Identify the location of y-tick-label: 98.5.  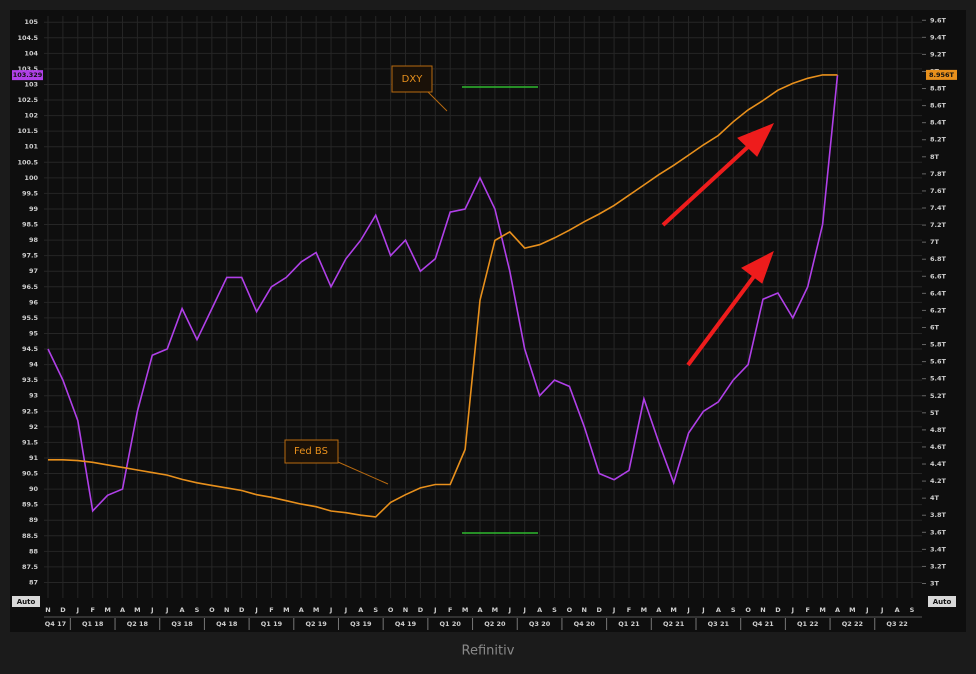
(30, 225).